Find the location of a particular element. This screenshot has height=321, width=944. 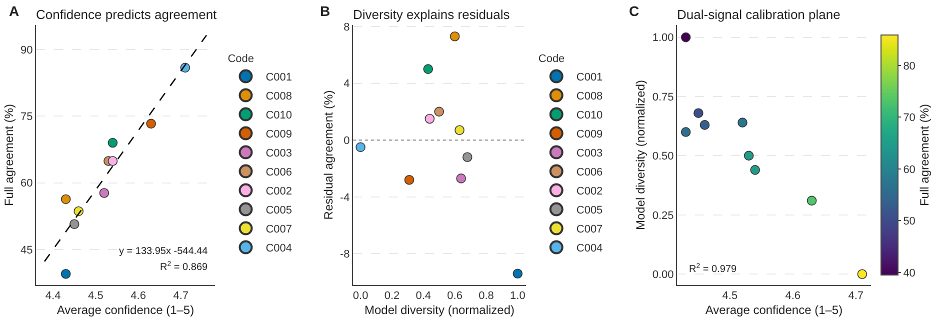

color-bar-label: 50 is located at coordinates (909, 222).